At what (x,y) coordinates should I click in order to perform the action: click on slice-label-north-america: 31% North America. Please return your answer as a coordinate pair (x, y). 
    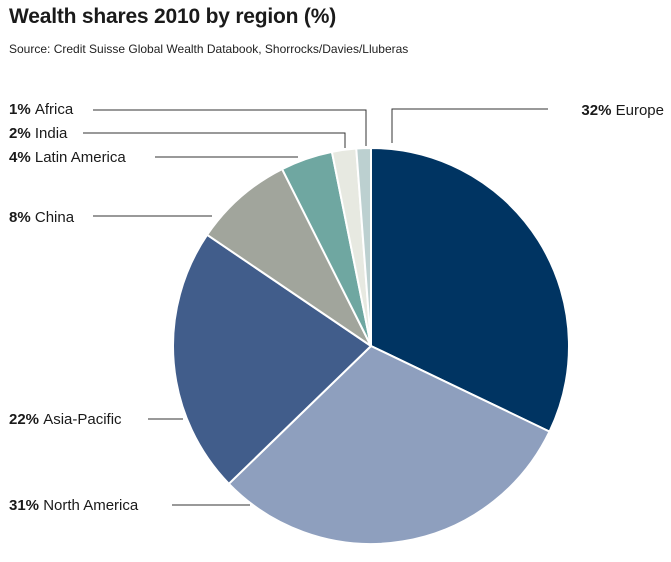
    Looking at the image, I should click on (74, 505).